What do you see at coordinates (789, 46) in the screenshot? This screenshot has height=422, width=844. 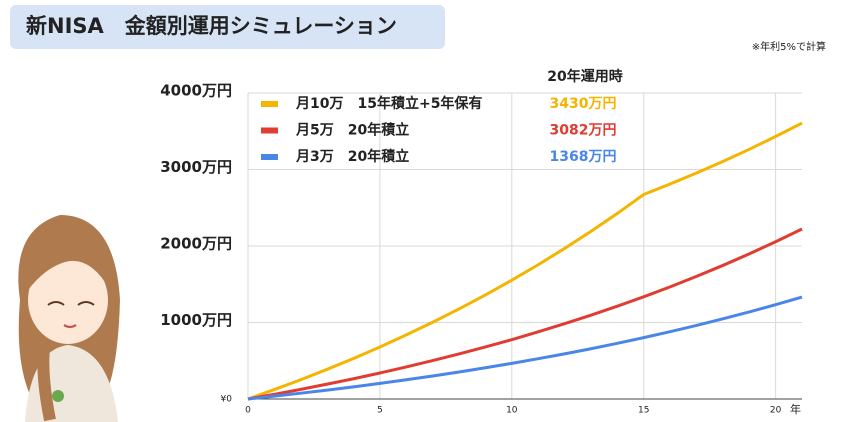 I see `note: ※年利5%で計算` at bounding box center [789, 46].